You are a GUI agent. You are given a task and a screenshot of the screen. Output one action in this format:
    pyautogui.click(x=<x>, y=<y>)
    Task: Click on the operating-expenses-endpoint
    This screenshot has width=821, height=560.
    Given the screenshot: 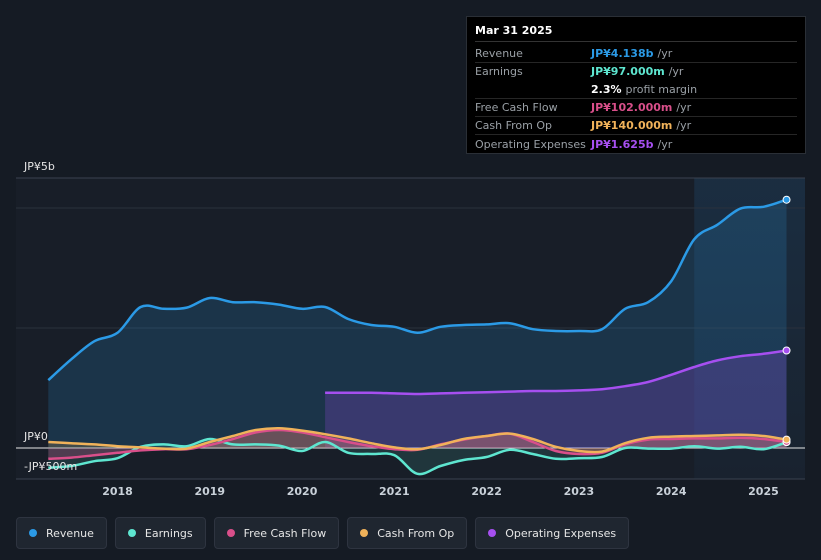 What is the action you would take?
    pyautogui.click(x=786, y=350)
    